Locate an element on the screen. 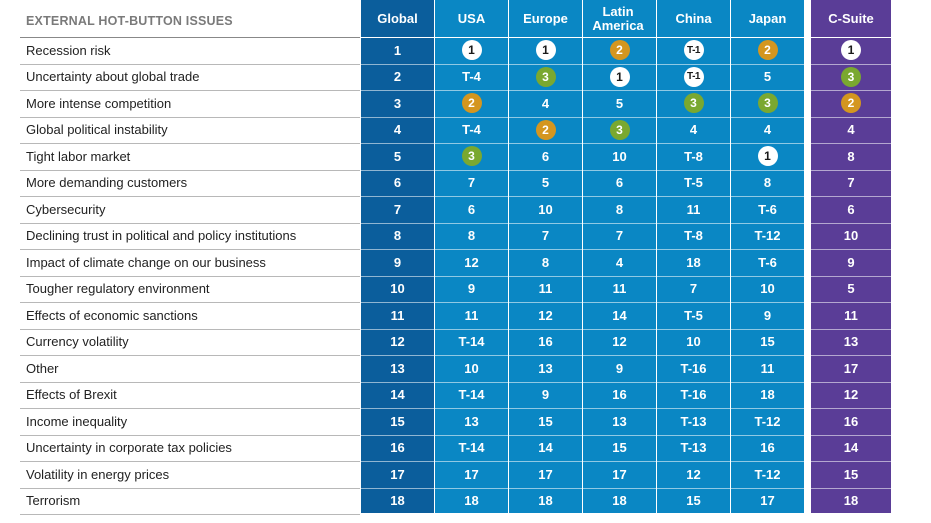 This screenshot has height=523, width=931. row-label: Global political instability is located at coordinates (97, 130).